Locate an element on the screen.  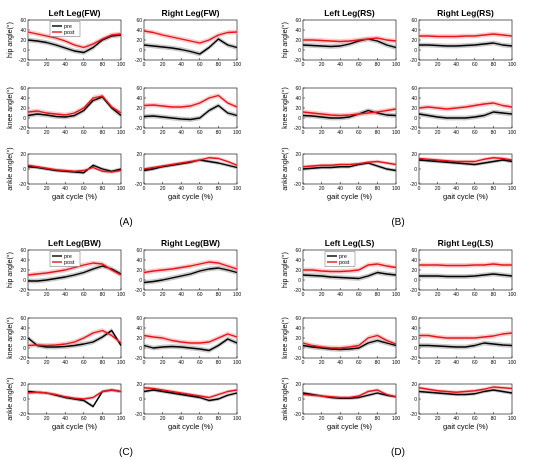
axes-frame is located at coordinates (74, 338).